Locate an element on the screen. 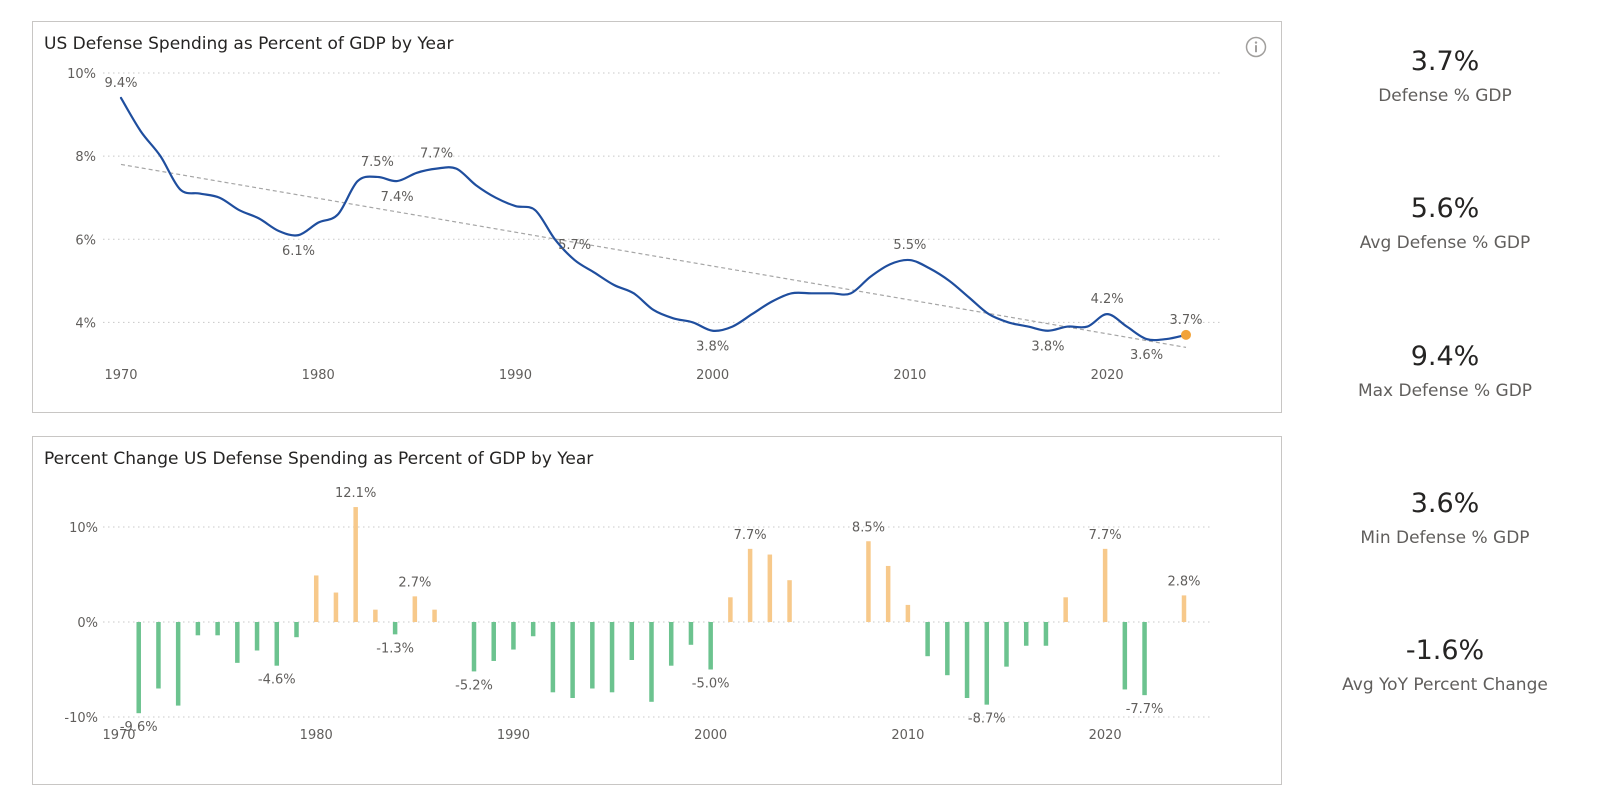 This screenshot has width=1616, height=800. data-label: 3.6% is located at coordinates (1146, 355).